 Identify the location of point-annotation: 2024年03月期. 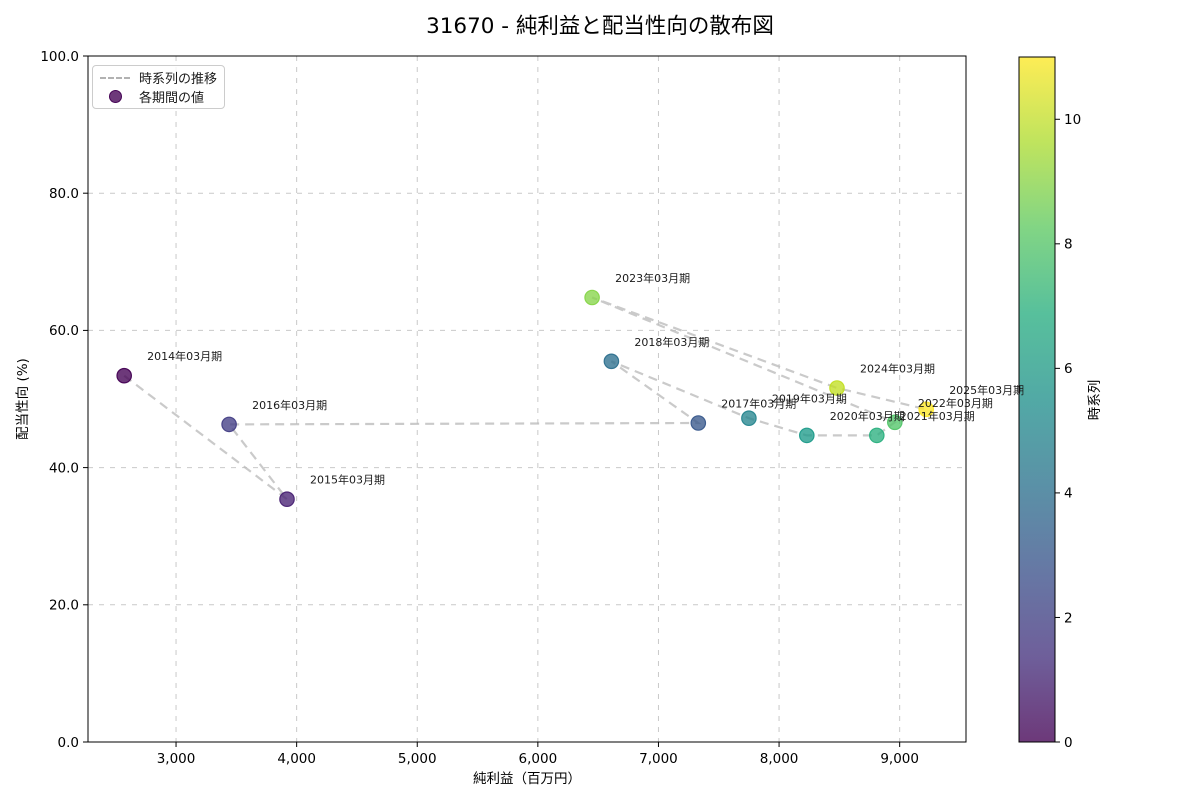
(897, 369).